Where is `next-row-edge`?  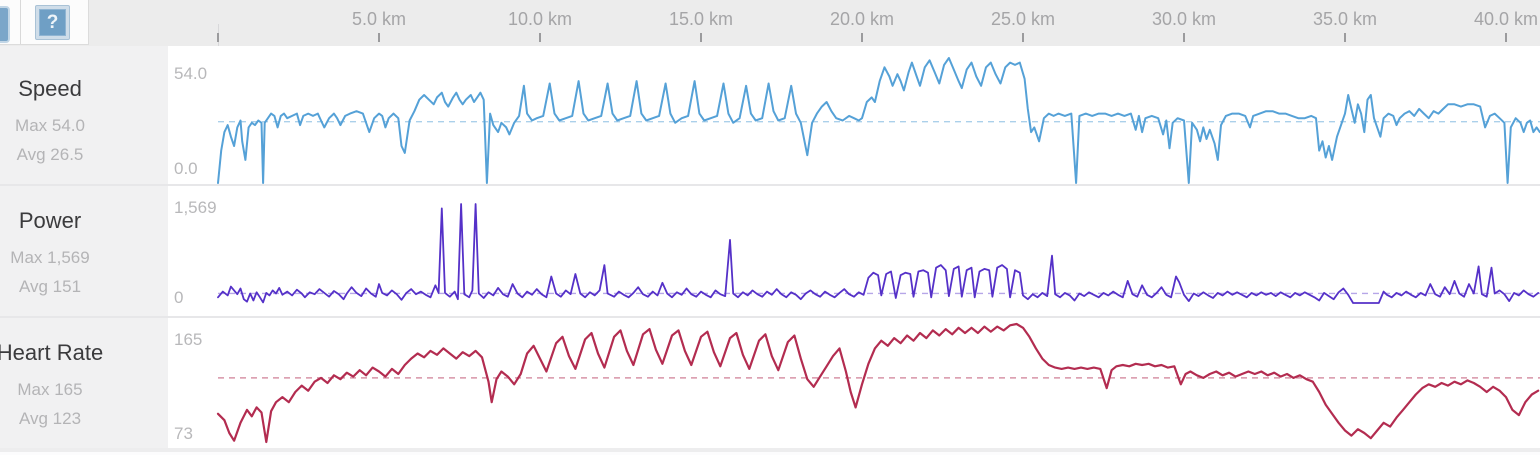 next-row-edge is located at coordinates (770, 453).